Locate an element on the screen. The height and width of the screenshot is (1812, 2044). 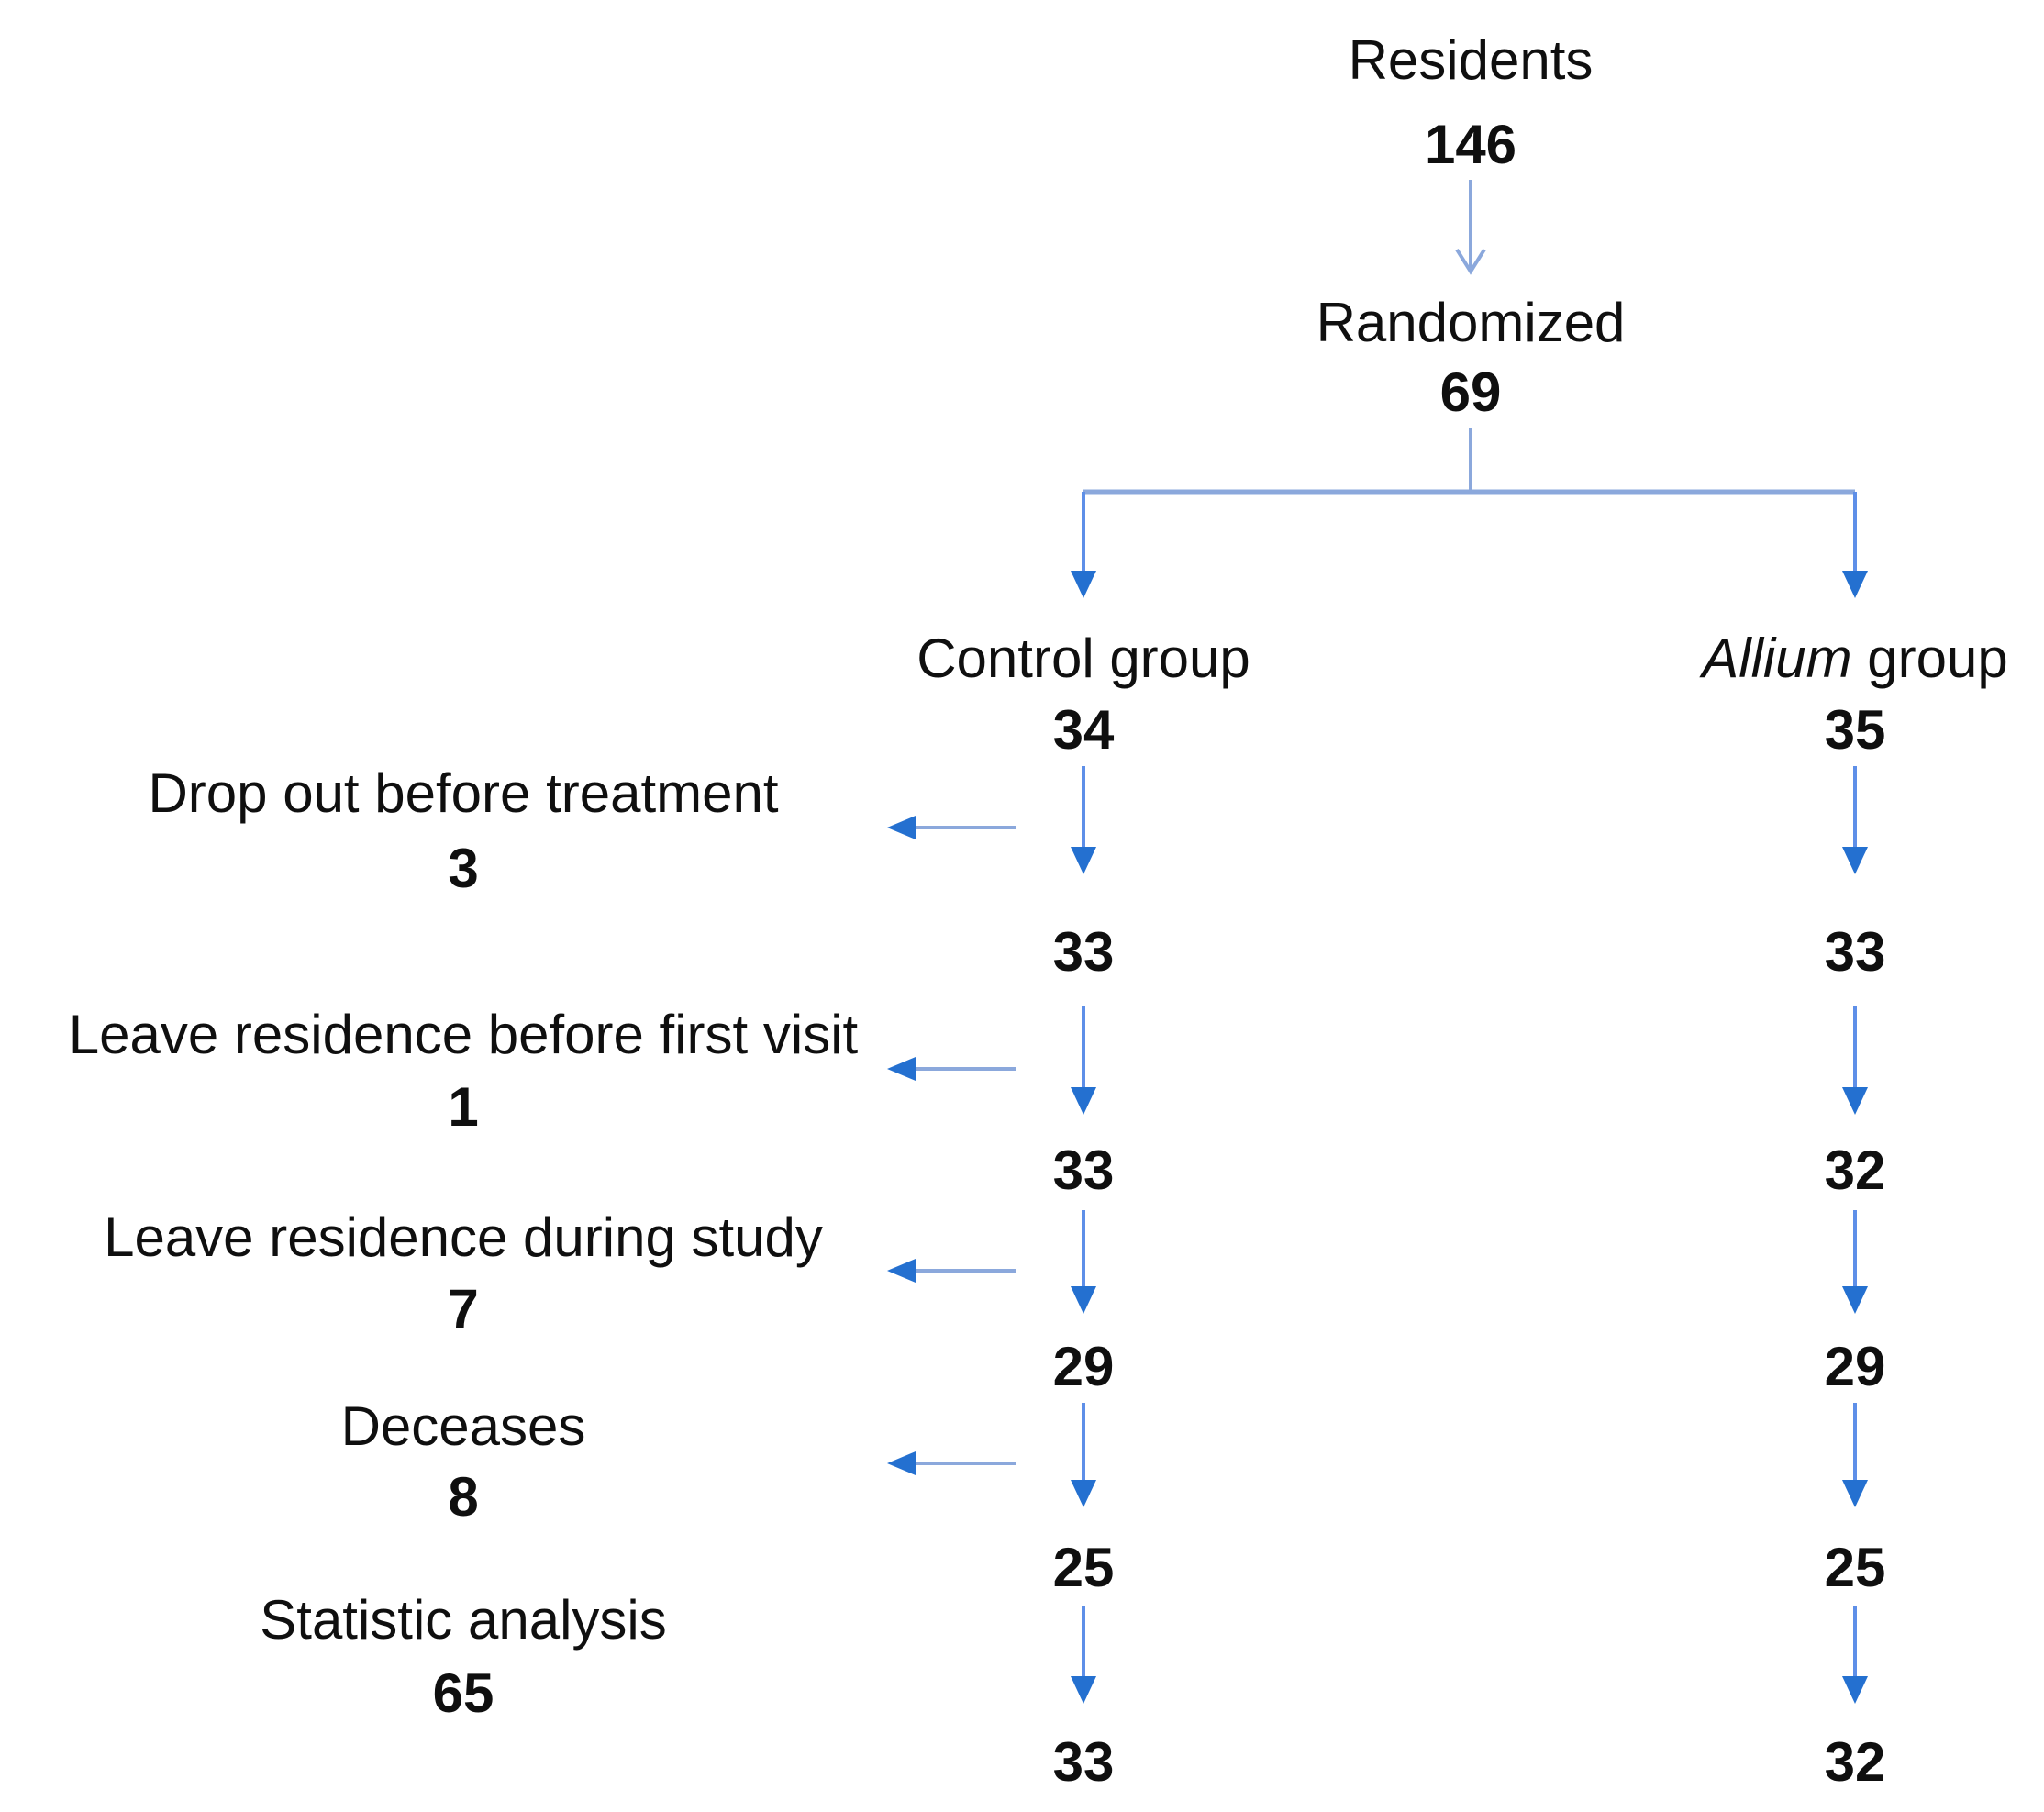
allium-group-label: Allium group is located at coordinates (1855, 658).